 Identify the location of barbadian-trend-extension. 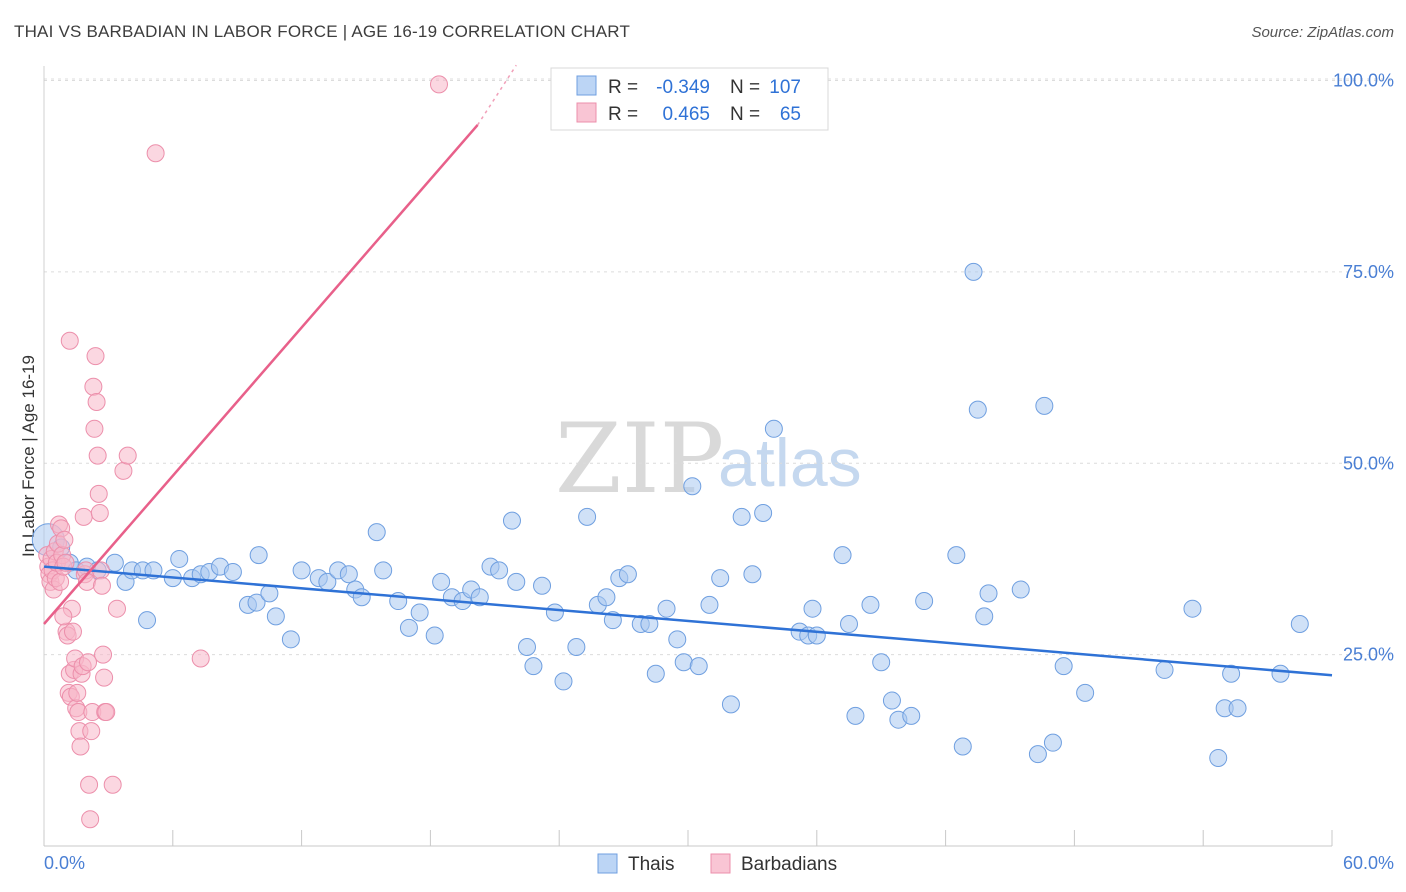
(496, 95).